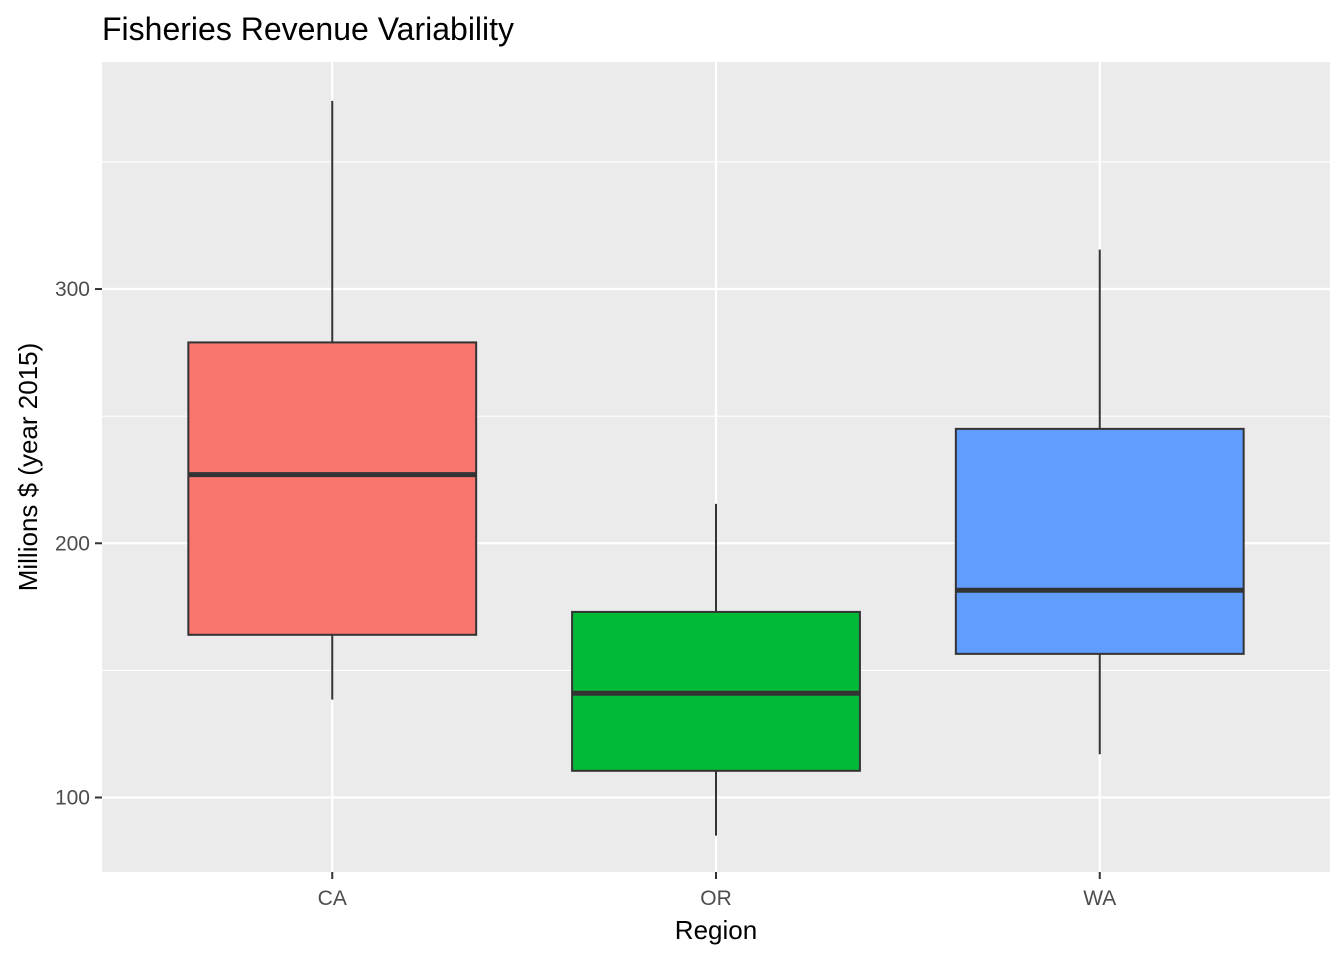  Describe the element at coordinates (28, 467) in the screenshot. I see `y-axis-title: Millions $ (year 2015)` at that location.